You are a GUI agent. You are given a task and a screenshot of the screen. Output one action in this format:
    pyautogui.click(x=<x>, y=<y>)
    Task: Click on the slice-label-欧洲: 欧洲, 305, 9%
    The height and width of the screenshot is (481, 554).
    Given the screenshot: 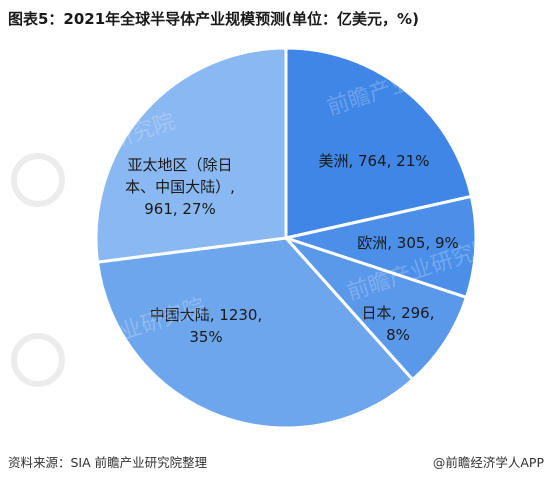 What is the action you would take?
    pyautogui.click(x=408, y=243)
    